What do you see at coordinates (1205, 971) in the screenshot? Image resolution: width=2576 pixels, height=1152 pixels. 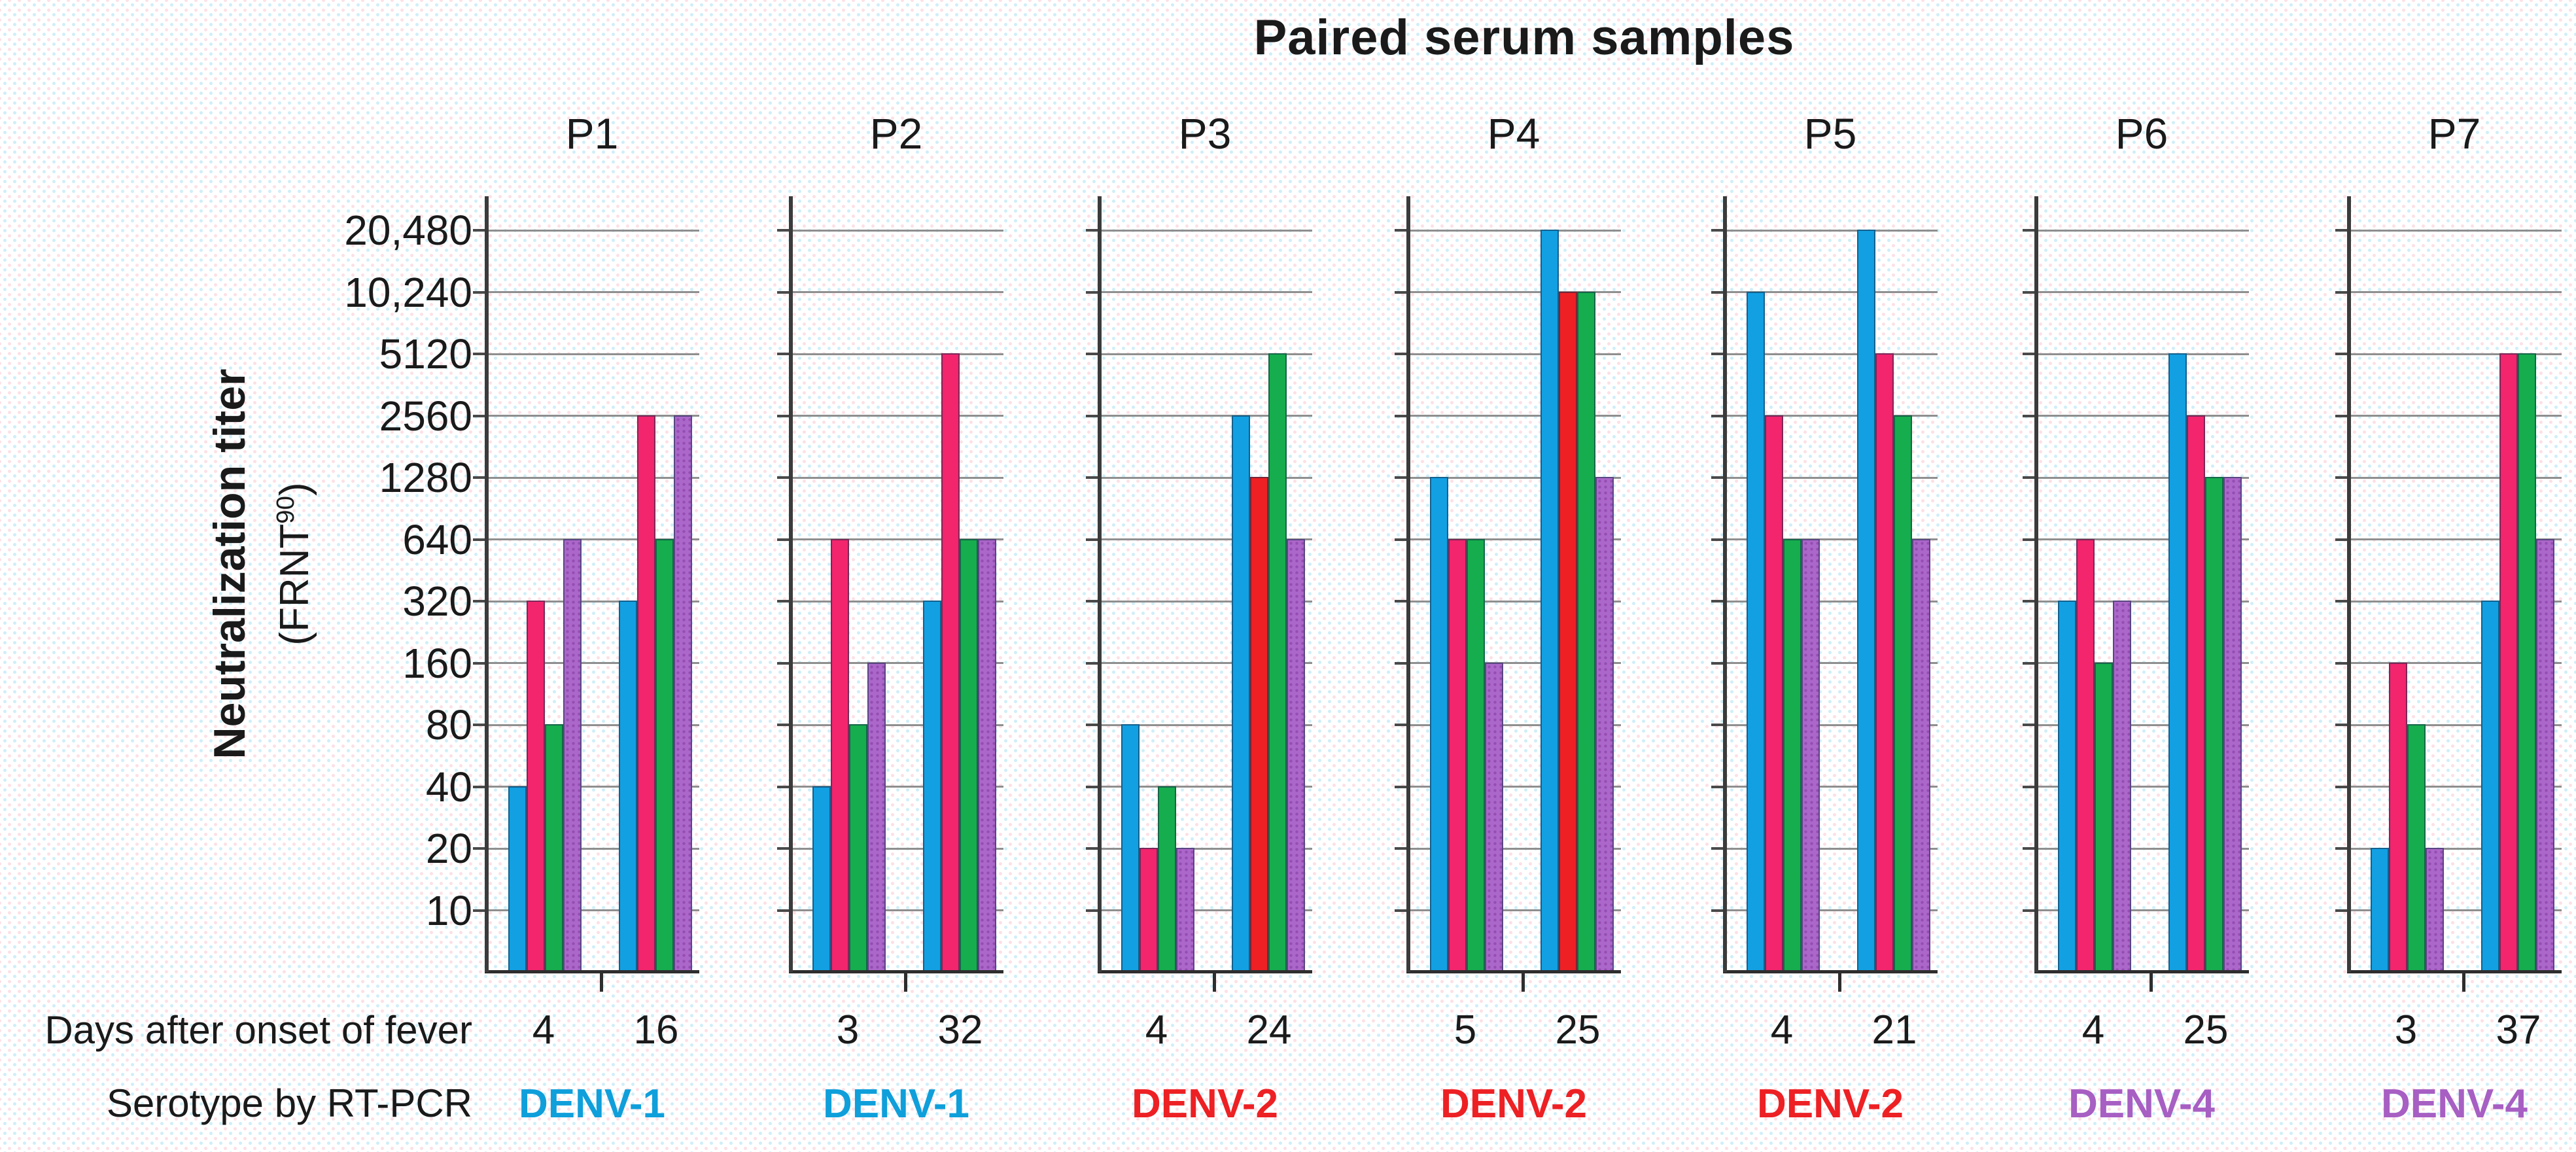 I see `panel-baseline` at bounding box center [1205, 971].